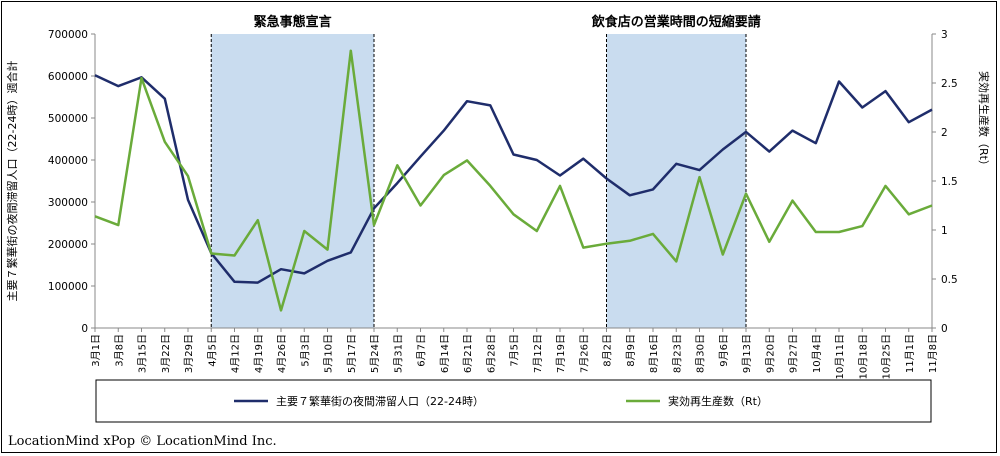  What do you see at coordinates (305, 350) in the screenshot?
I see `x-tick-label: 5月3日` at bounding box center [305, 350].